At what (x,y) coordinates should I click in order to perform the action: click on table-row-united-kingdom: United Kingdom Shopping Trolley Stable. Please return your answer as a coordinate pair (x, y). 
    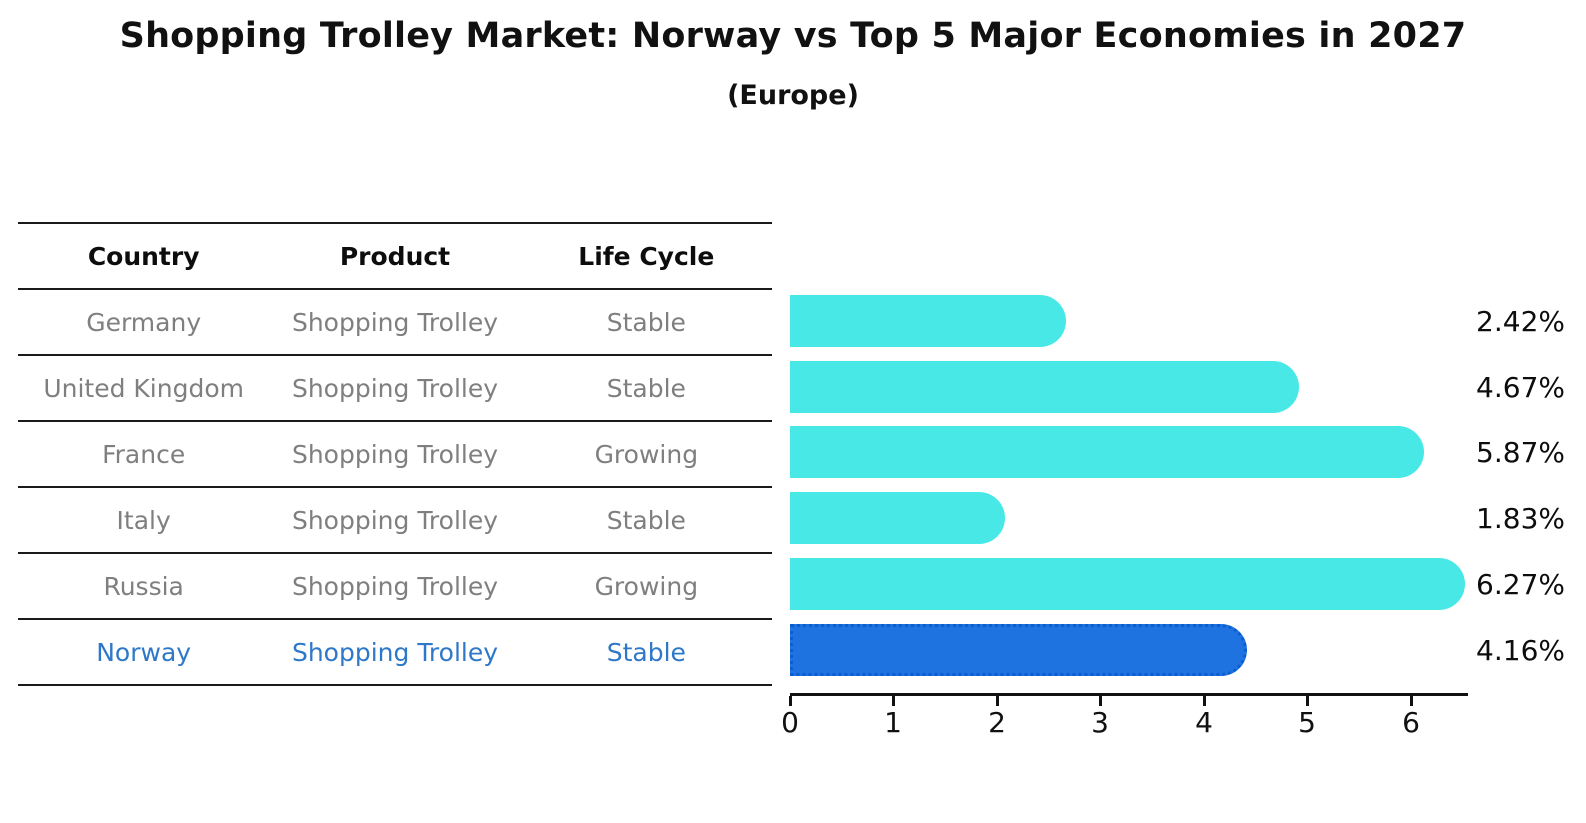
    Looking at the image, I should click on (395, 389).